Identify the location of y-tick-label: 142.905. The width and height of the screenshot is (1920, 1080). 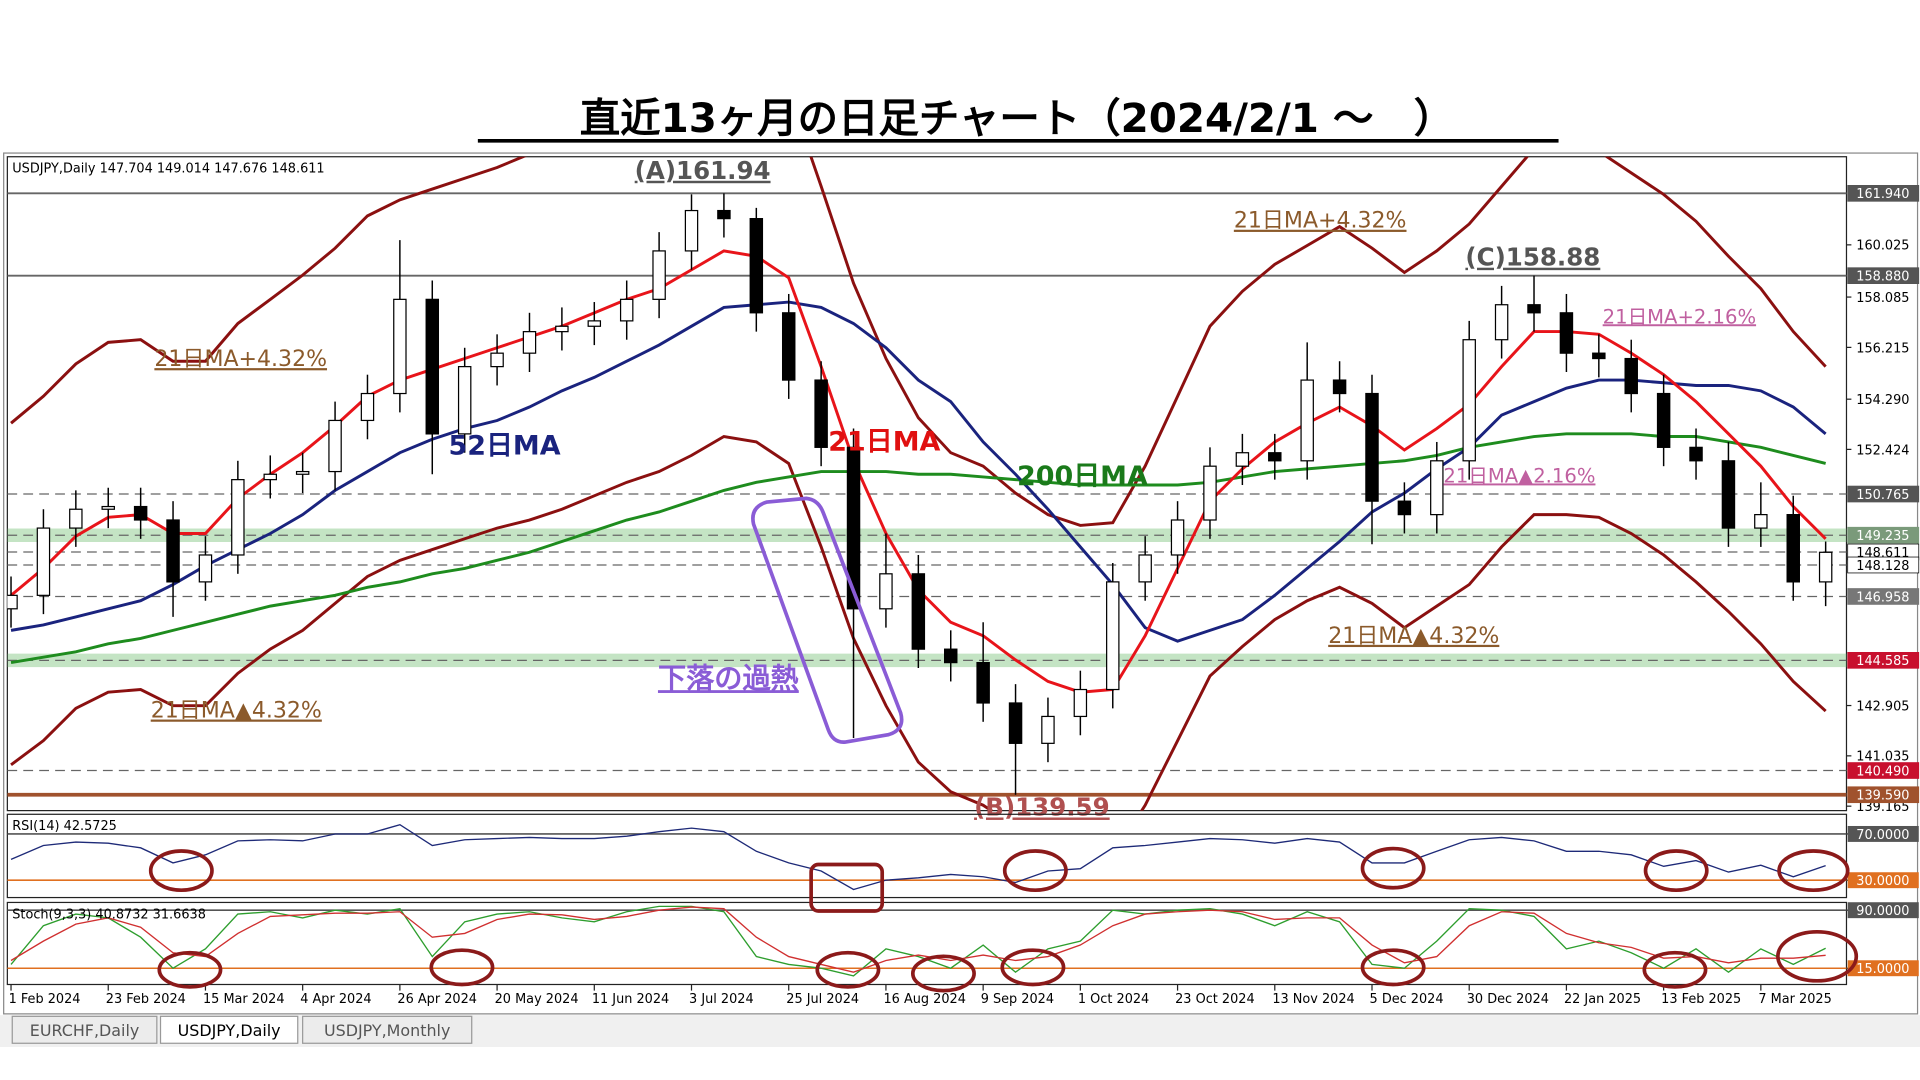
(1882, 706).